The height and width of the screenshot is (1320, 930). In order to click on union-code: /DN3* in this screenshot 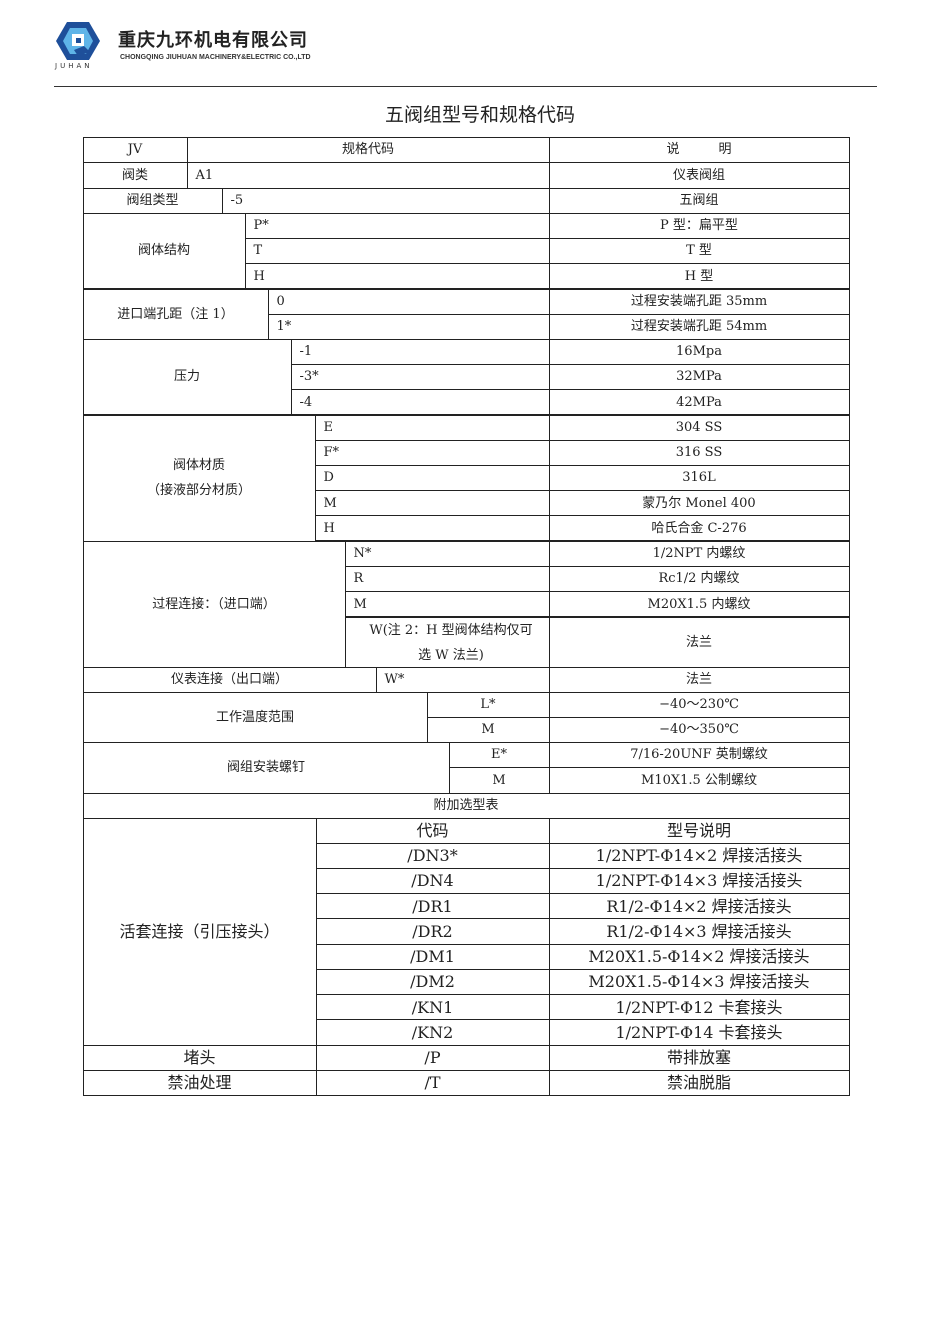, I will do `click(432, 855)`.